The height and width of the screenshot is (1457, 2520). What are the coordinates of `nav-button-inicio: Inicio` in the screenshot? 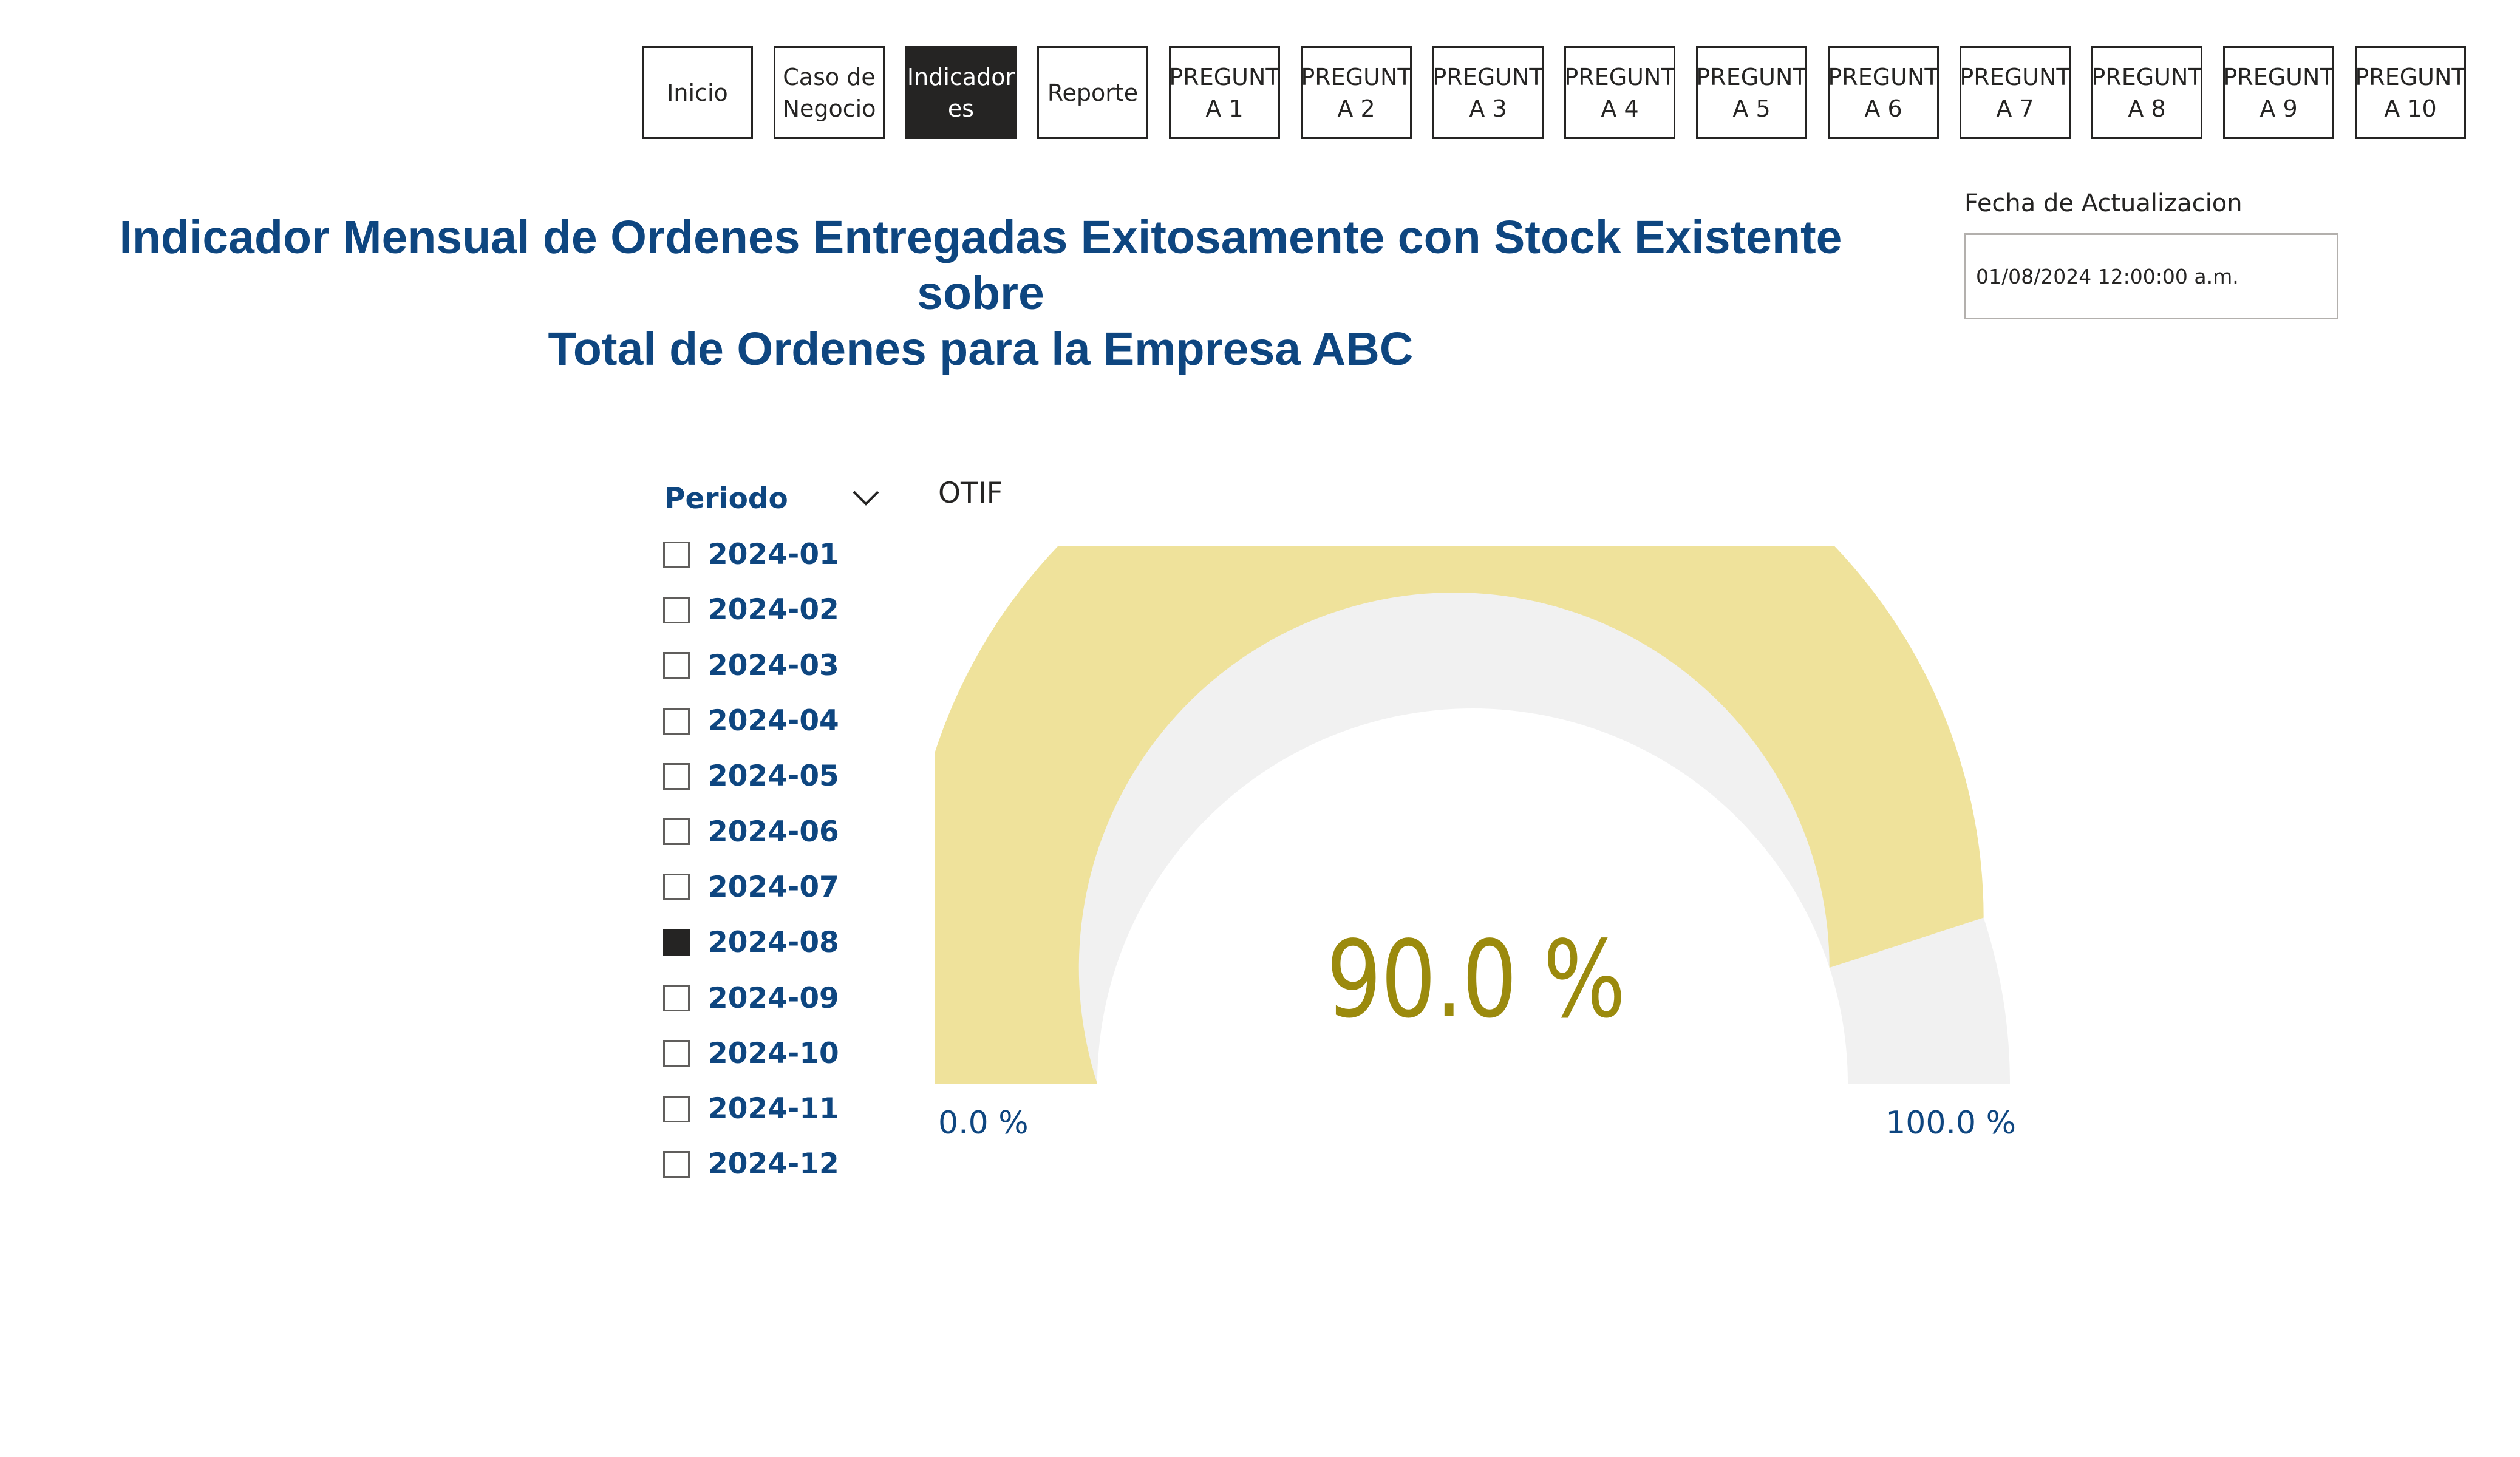 It's located at (697, 92).